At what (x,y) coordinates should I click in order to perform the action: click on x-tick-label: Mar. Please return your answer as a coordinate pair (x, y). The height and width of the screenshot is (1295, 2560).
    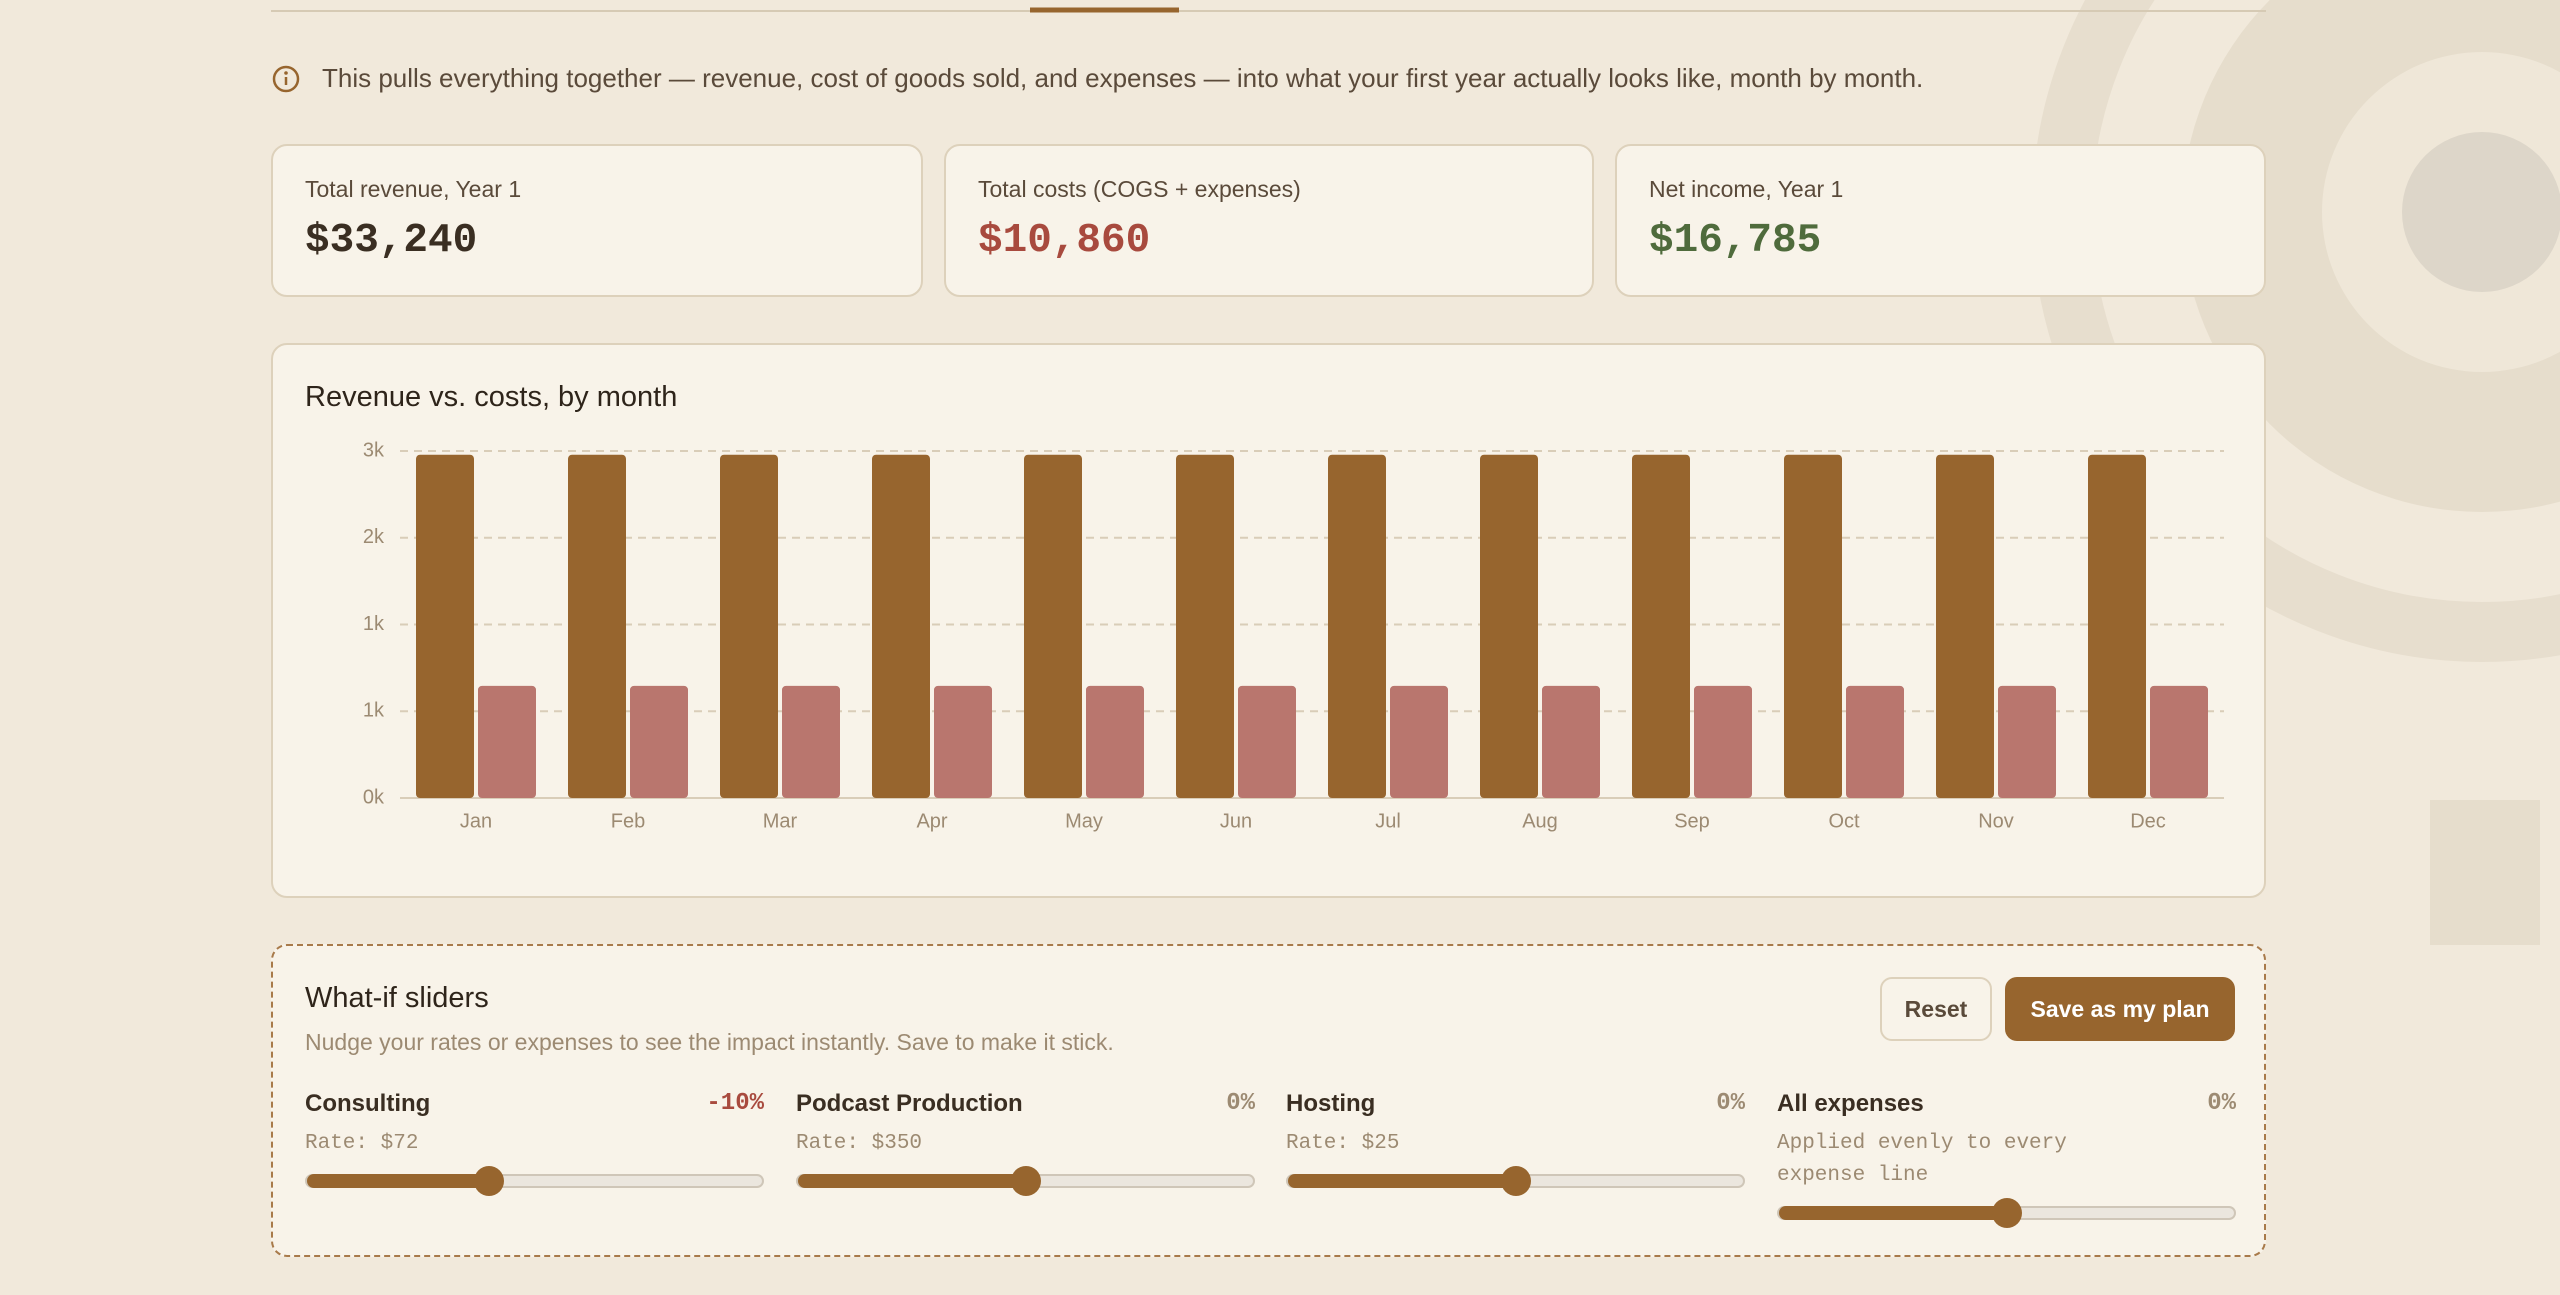
    Looking at the image, I should click on (780, 821).